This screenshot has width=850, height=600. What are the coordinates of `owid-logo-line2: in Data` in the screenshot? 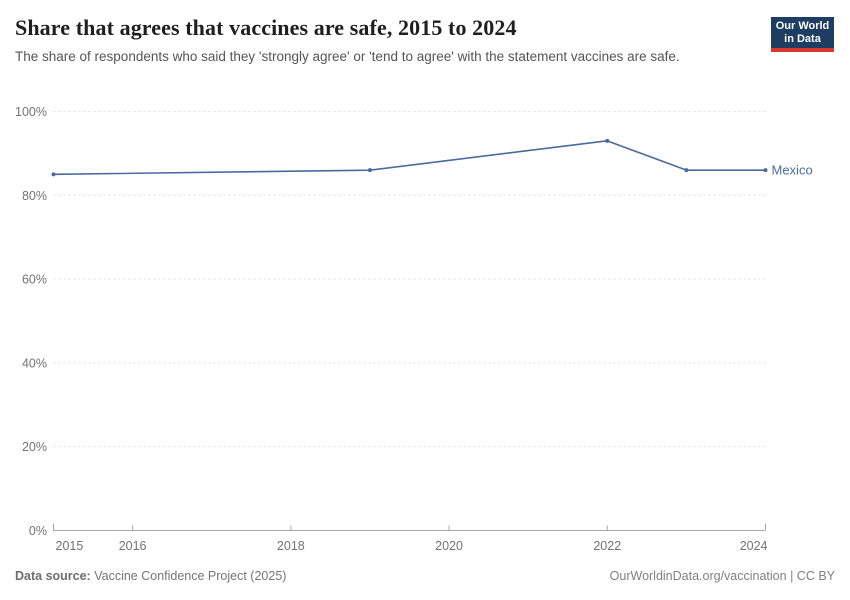 It's located at (802, 39).